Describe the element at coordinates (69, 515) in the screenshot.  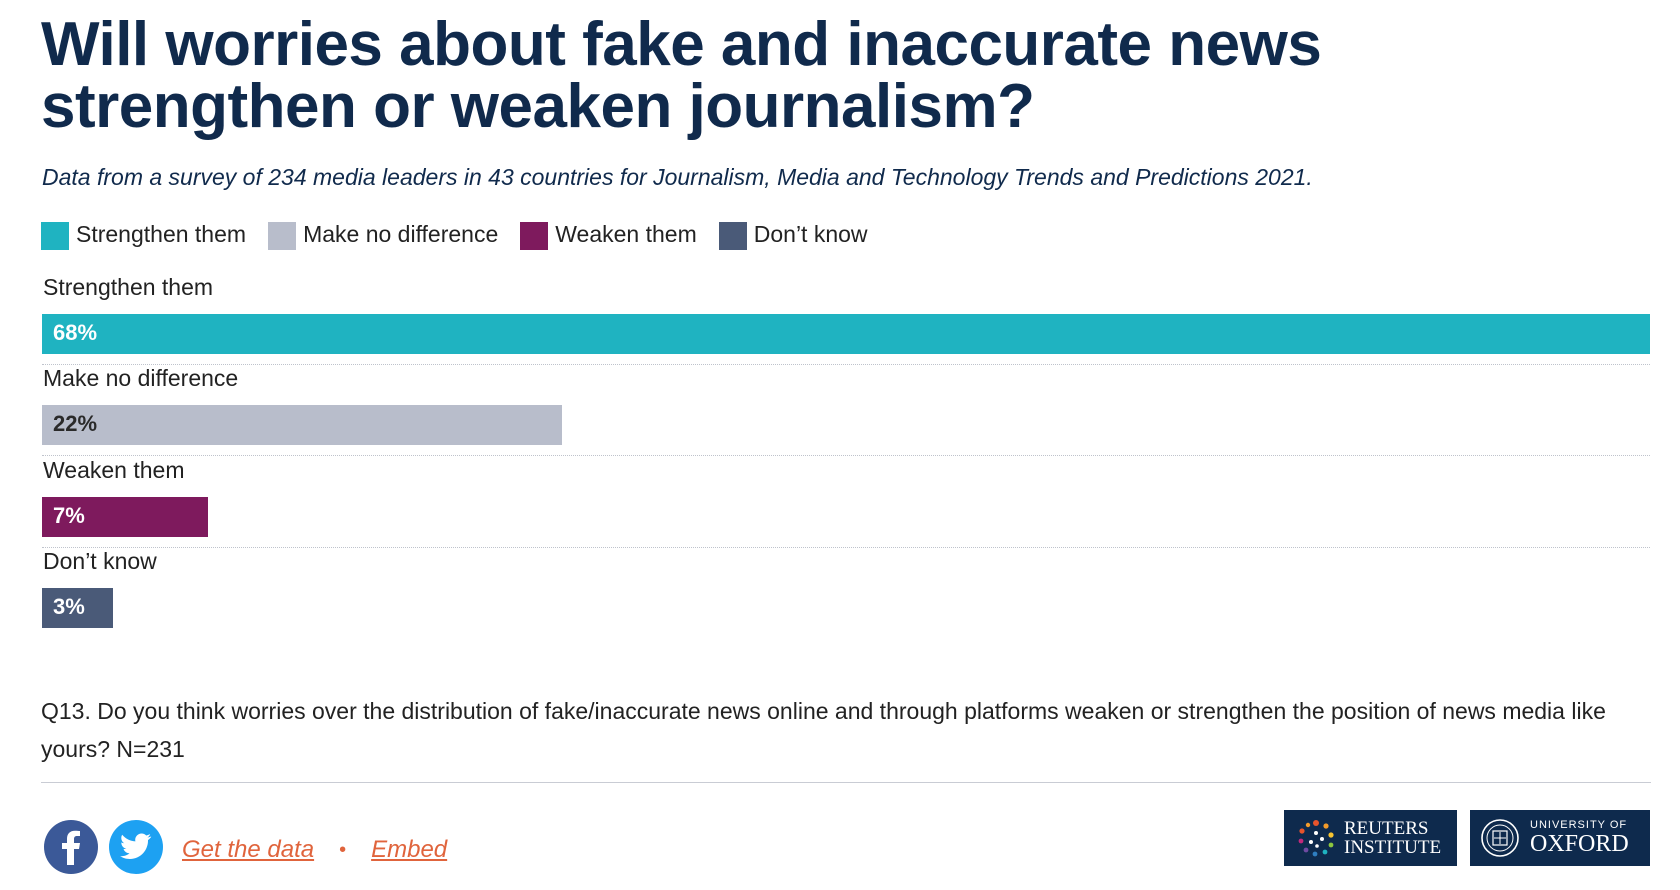
I see `bar-value-label: 7%` at that location.